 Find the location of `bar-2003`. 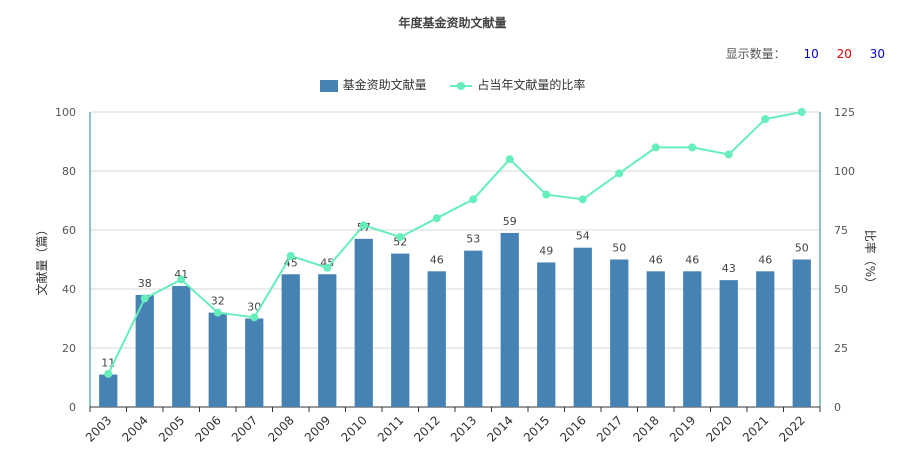

bar-2003 is located at coordinates (108, 390).